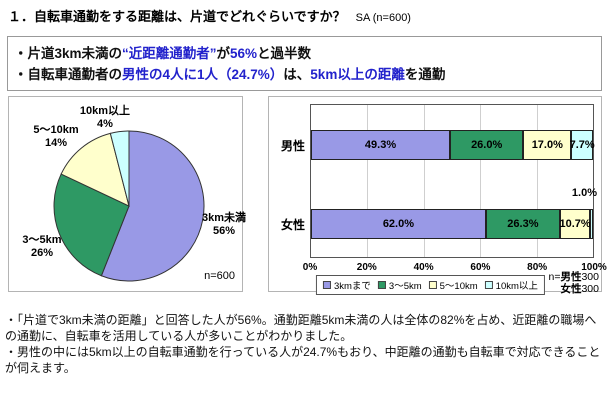 The width and height of the screenshot is (610, 400). I want to click on pie-slice-value: 4%, so click(105, 124).